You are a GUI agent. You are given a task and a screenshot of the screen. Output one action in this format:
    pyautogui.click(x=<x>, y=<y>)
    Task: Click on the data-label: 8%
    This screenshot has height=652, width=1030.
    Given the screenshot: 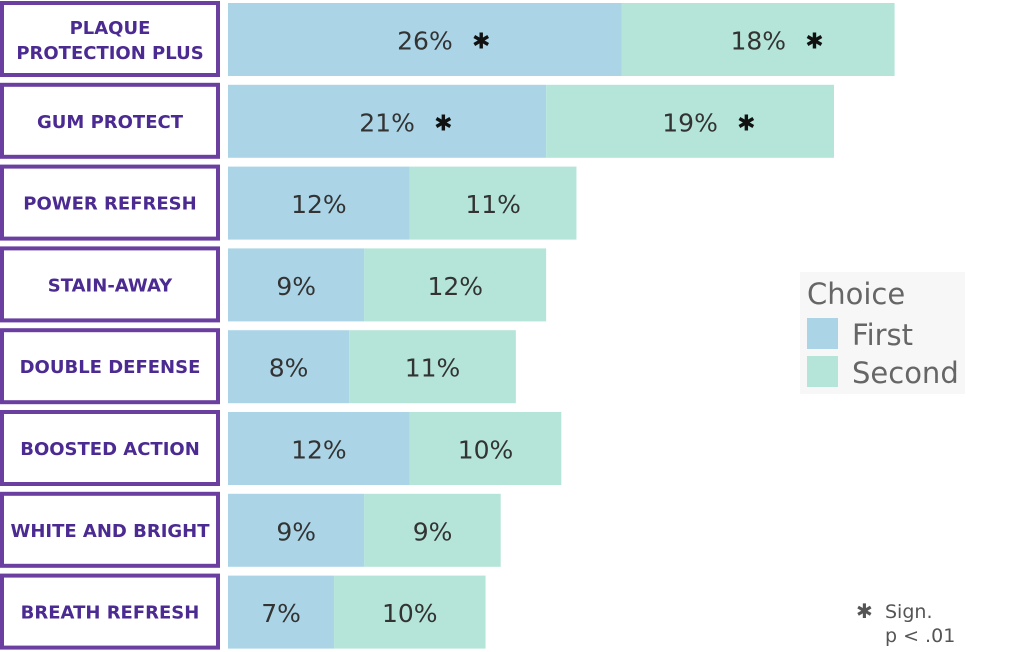 What is the action you would take?
    pyautogui.click(x=289, y=368)
    